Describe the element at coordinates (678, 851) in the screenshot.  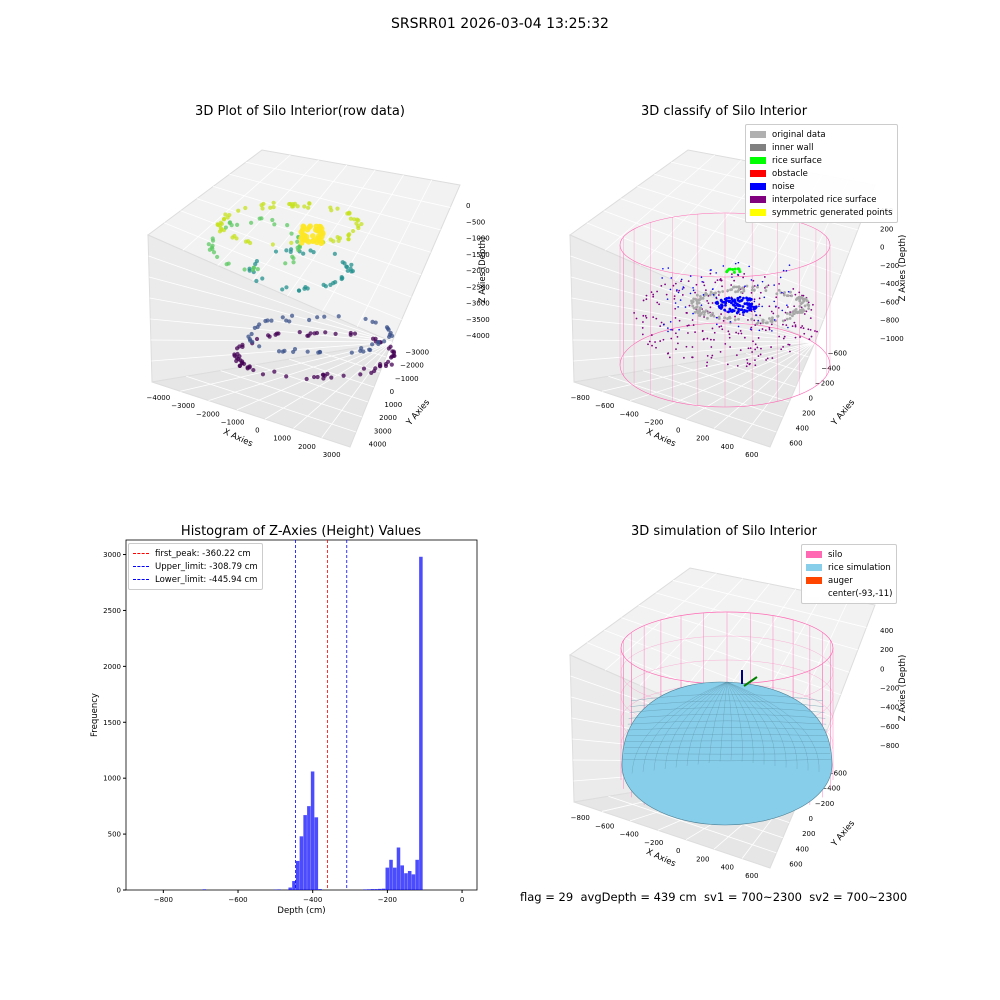
I see `p4-xtick: 0` at that location.